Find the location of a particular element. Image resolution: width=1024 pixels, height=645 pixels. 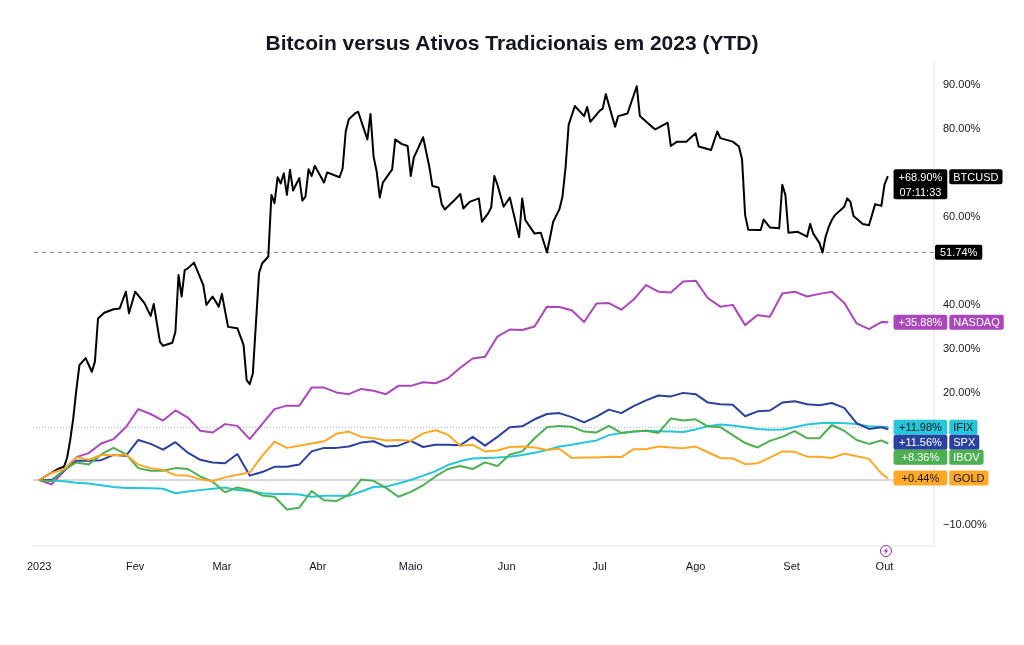

data-label: +68.90% is located at coordinates (920, 176).